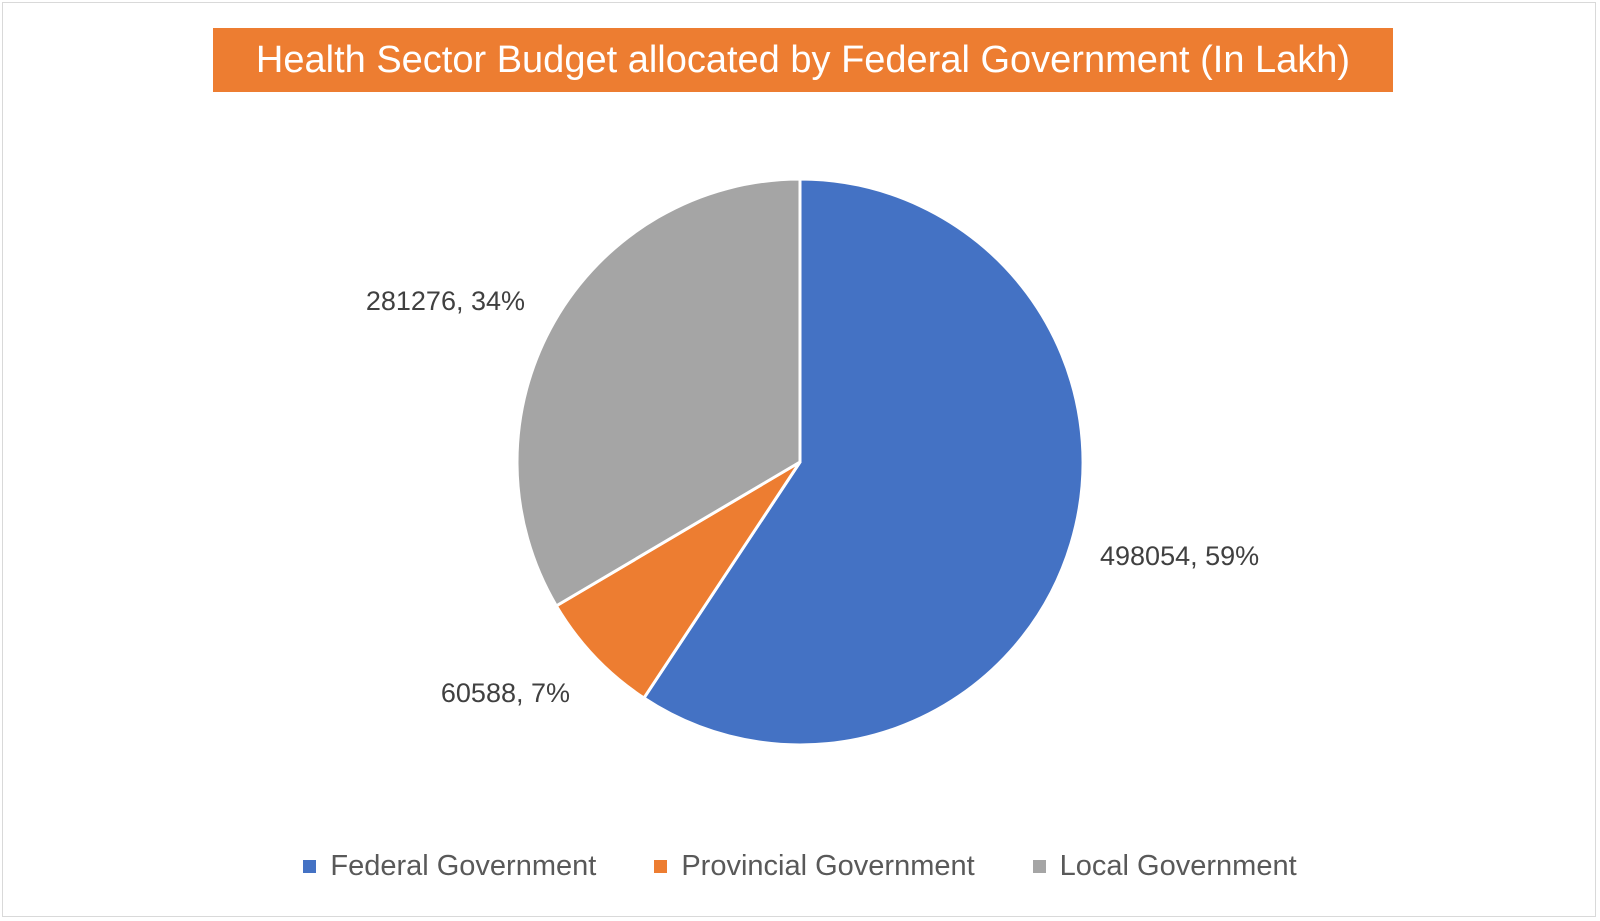  Describe the element at coordinates (661, 866) in the screenshot. I see `legend-swatch-provincial` at that location.